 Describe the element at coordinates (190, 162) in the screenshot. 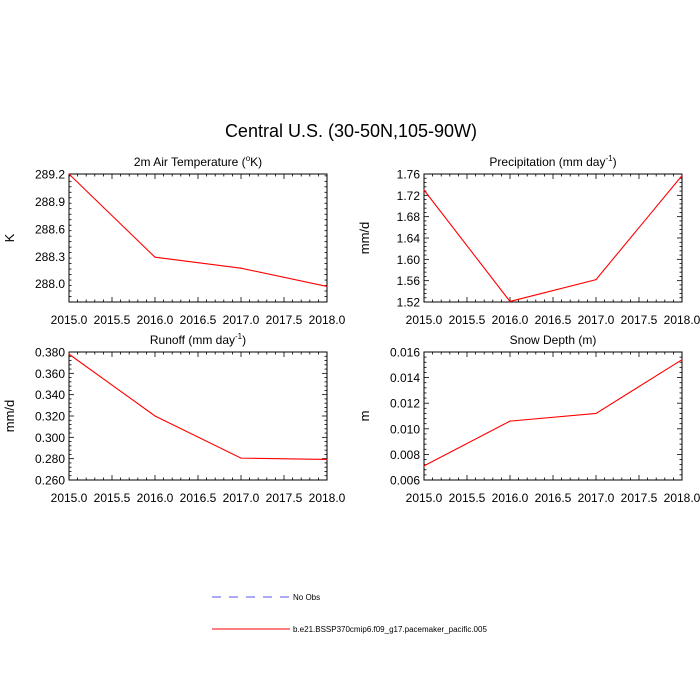

I see `panel-title-text: 2m Air Temperature (` at that location.